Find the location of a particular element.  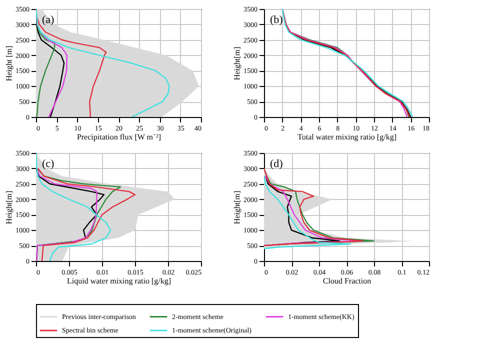

x-axis-title: Liquid water mixing ratio [g/kg] is located at coordinates (119, 281).